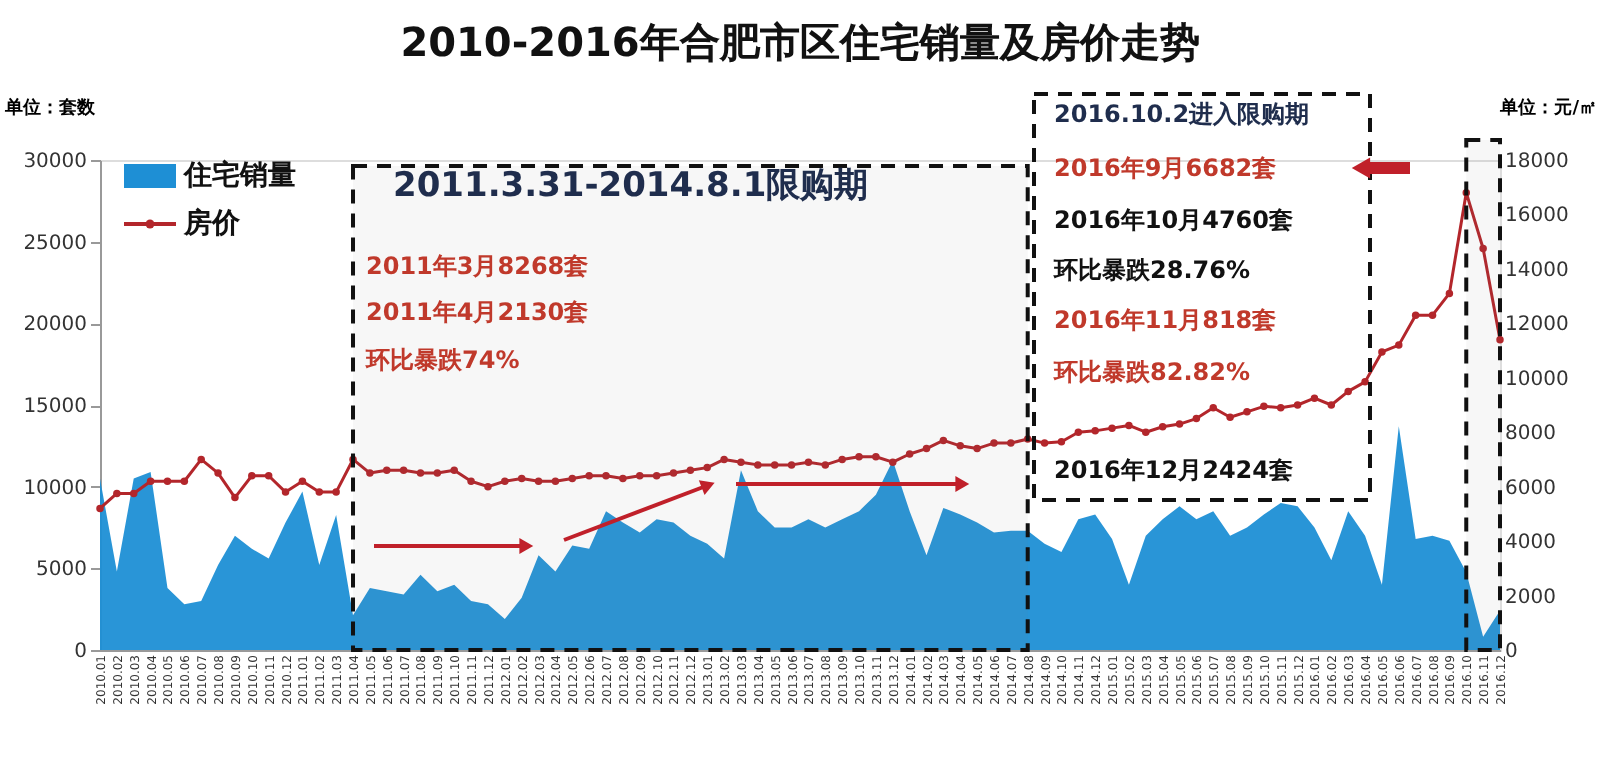  What do you see at coordinates (1151, 372) in the screenshot?
I see `annotation: 环比暴跌82.82%` at bounding box center [1151, 372].